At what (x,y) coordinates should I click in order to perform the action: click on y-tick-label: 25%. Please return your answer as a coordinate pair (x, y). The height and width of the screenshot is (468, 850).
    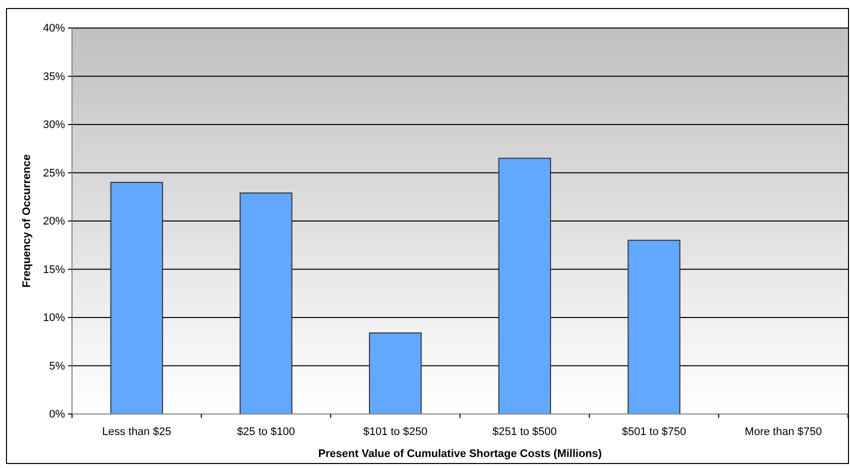
    Looking at the image, I should click on (54, 173).